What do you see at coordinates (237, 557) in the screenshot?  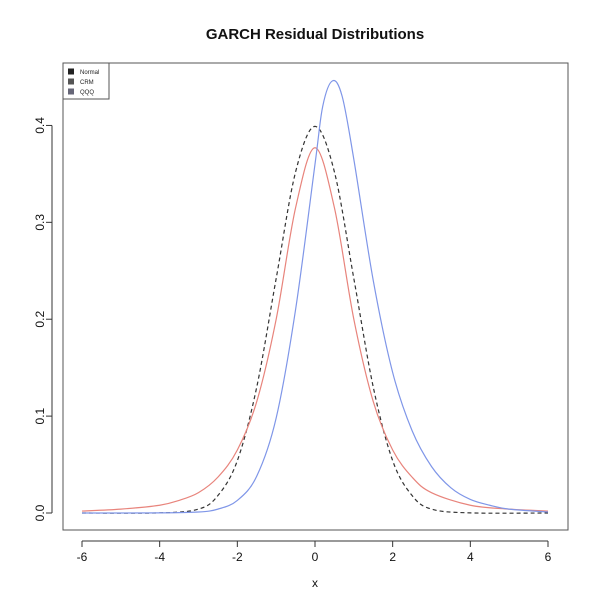 I see `x-tick-label: -2` at bounding box center [237, 557].